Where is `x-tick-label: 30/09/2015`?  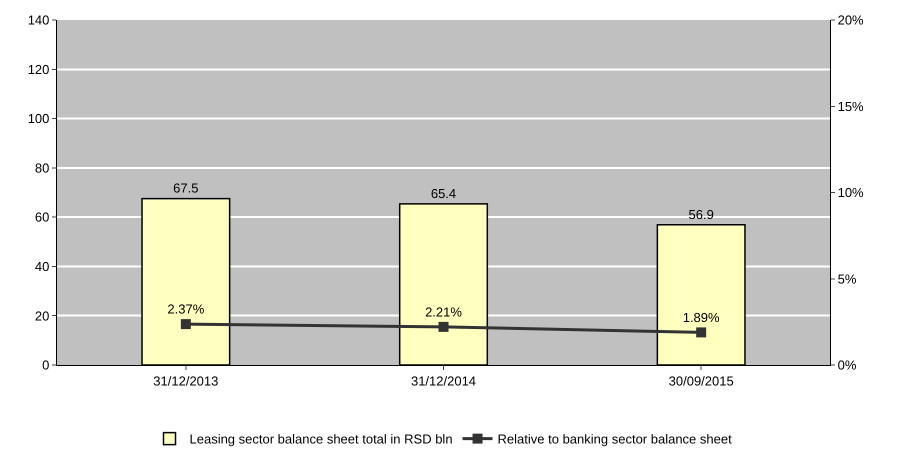
x-tick-label: 30/09/2015 is located at coordinates (701, 381).